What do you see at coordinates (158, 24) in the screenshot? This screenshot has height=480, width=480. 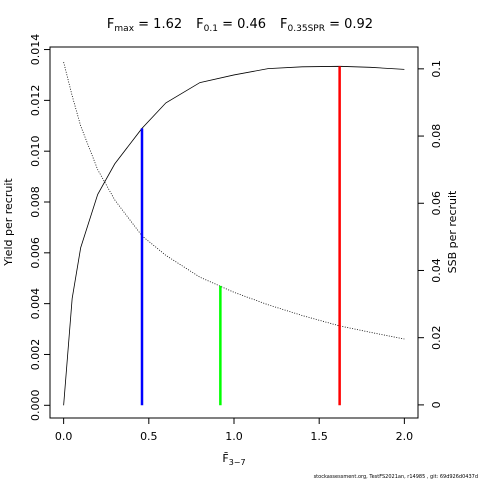 I see `title-rest: = 1.62` at bounding box center [158, 24].